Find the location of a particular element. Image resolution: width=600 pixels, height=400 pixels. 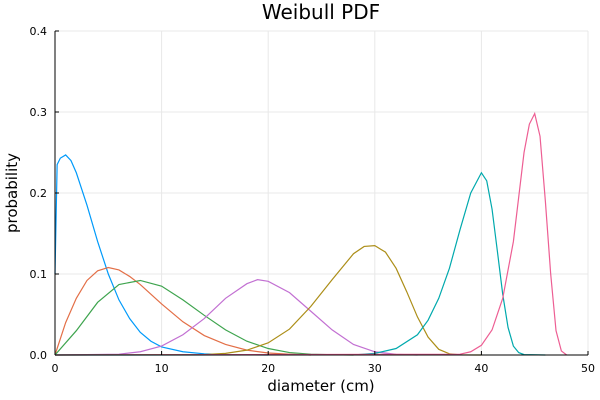

y-tick-label: 0.1 is located at coordinates (39, 274).